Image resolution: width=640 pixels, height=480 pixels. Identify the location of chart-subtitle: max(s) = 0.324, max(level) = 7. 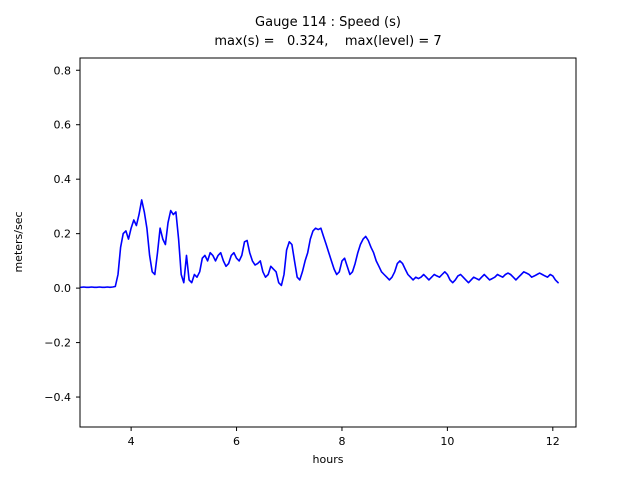
(327, 41).